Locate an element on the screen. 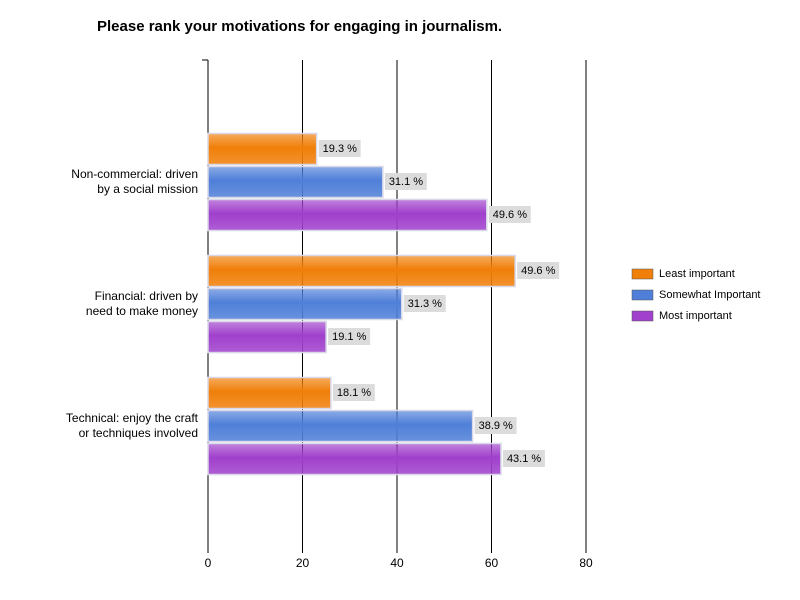  x-tick-label: 20 is located at coordinates (303, 563).